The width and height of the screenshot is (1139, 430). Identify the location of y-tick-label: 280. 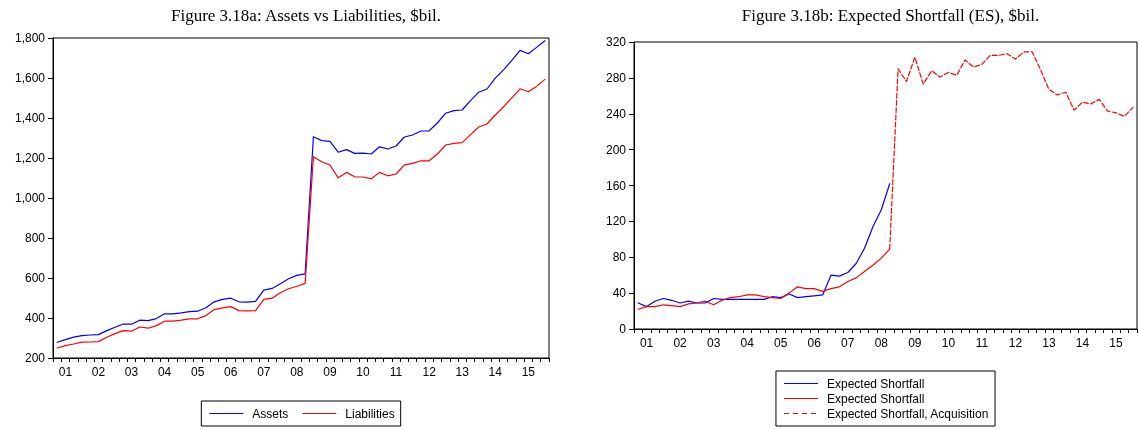
(616, 77).